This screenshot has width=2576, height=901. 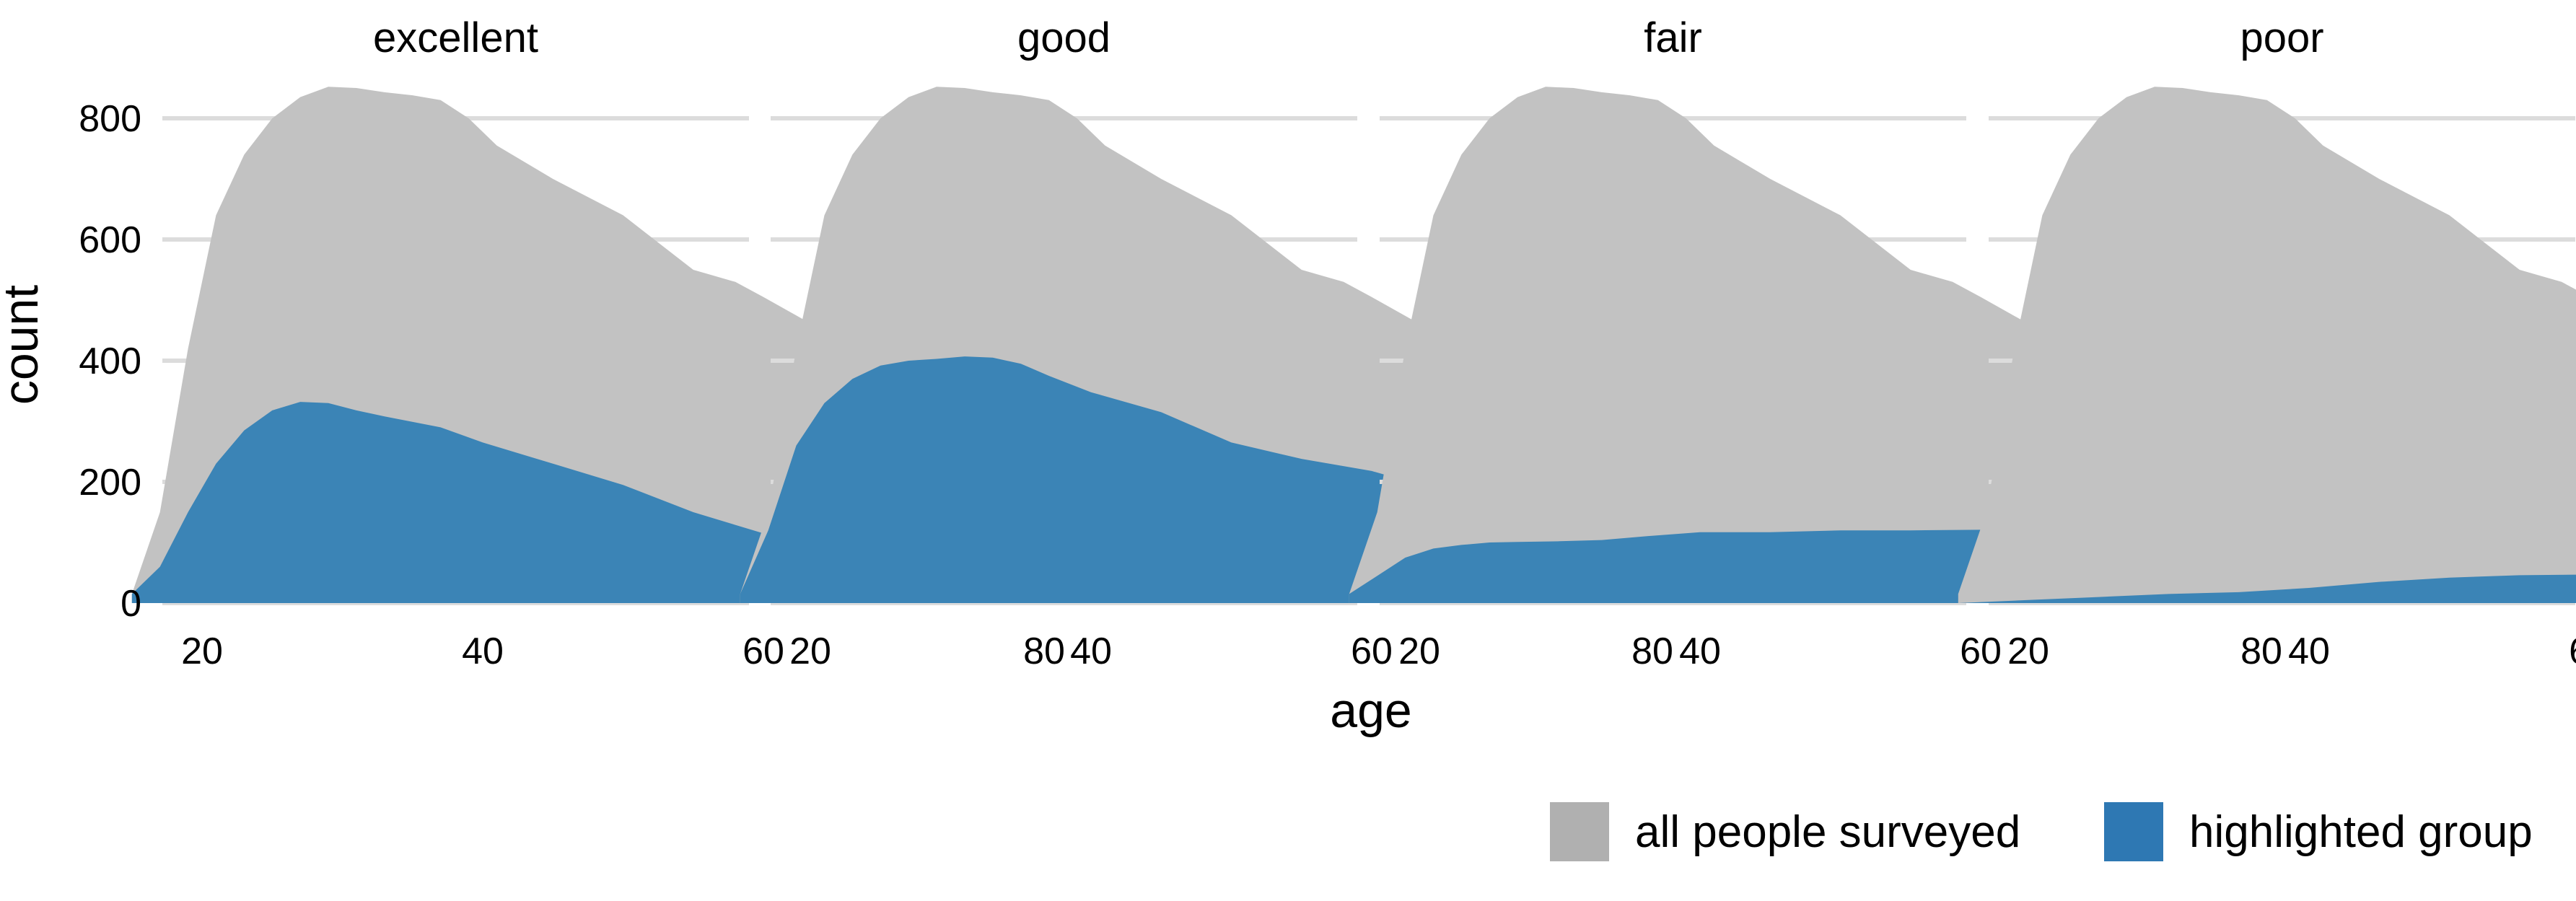 What do you see at coordinates (1579, 831) in the screenshot?
I see `legend-swatch-all-people` at bounding box center [1579, 831].